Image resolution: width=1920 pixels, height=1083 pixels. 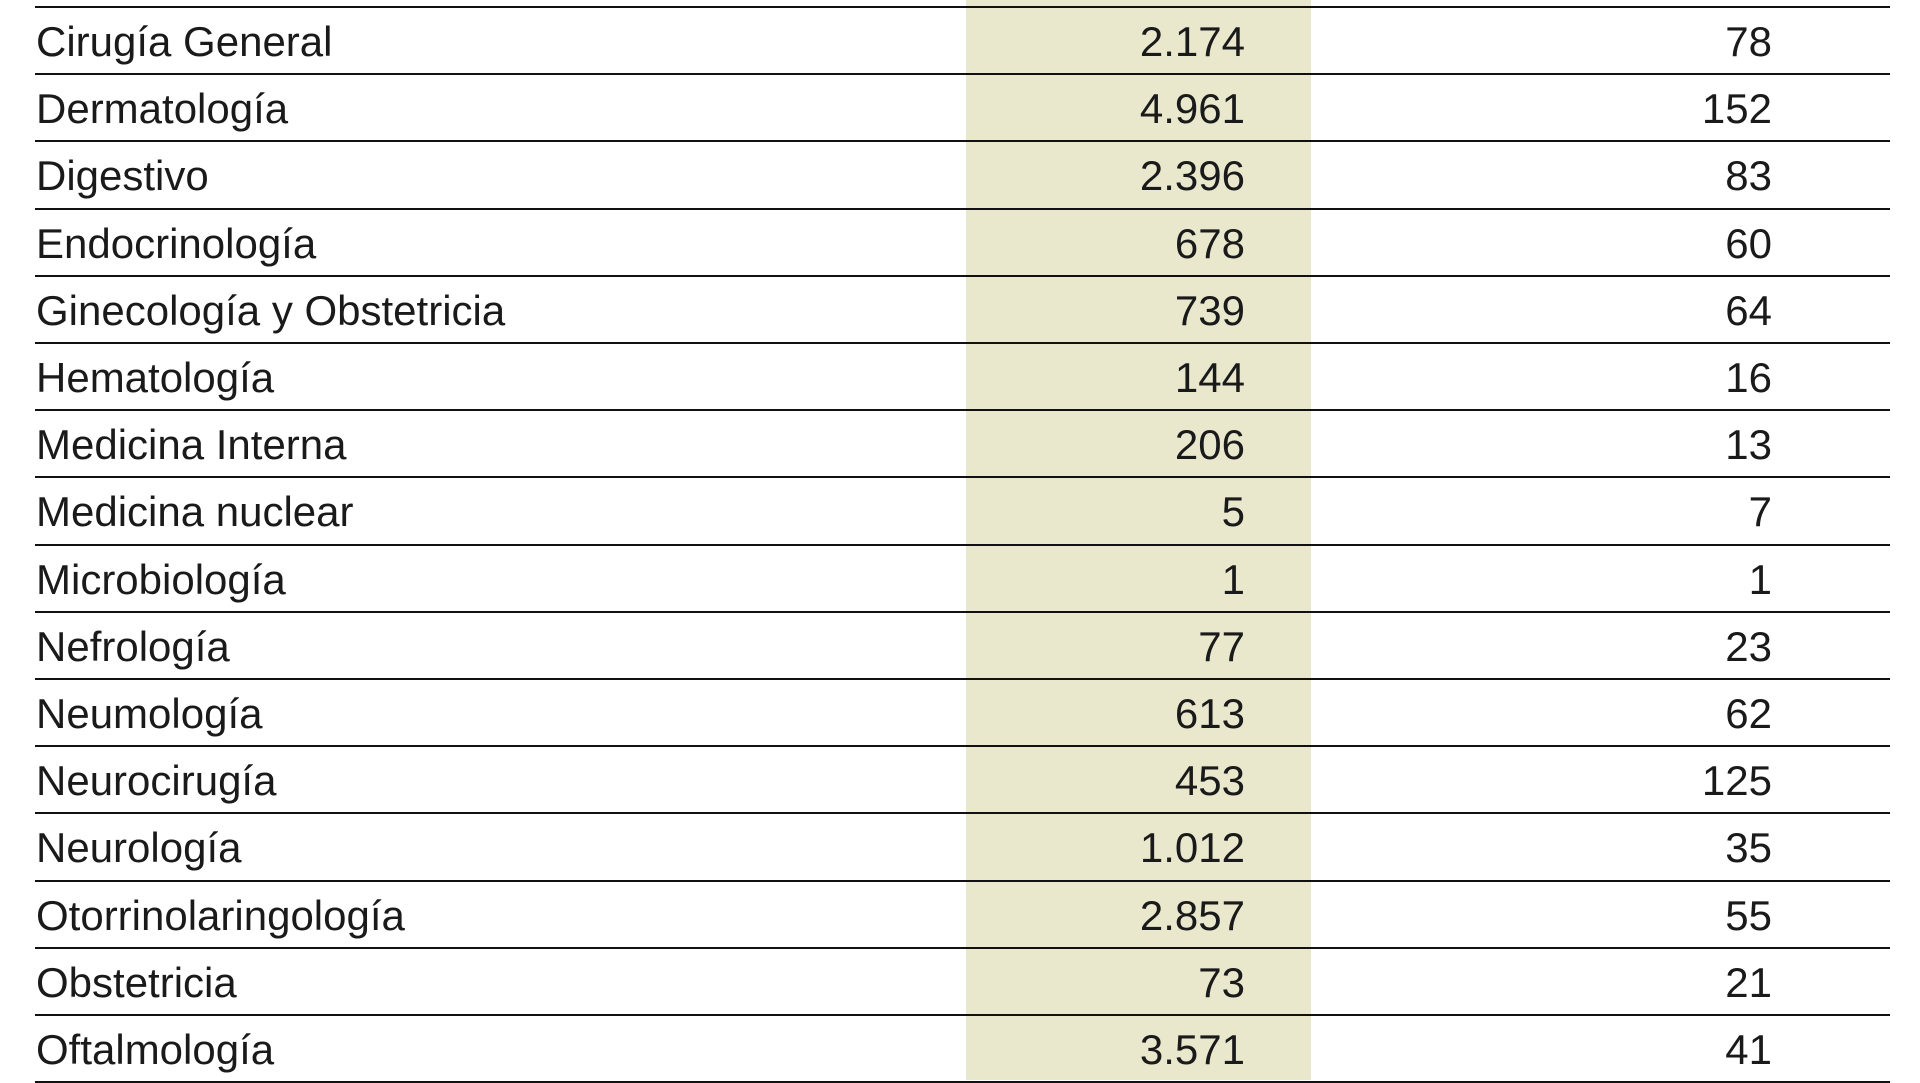 I want to click on row-label: Dermatología, so click(x=162, y=109).